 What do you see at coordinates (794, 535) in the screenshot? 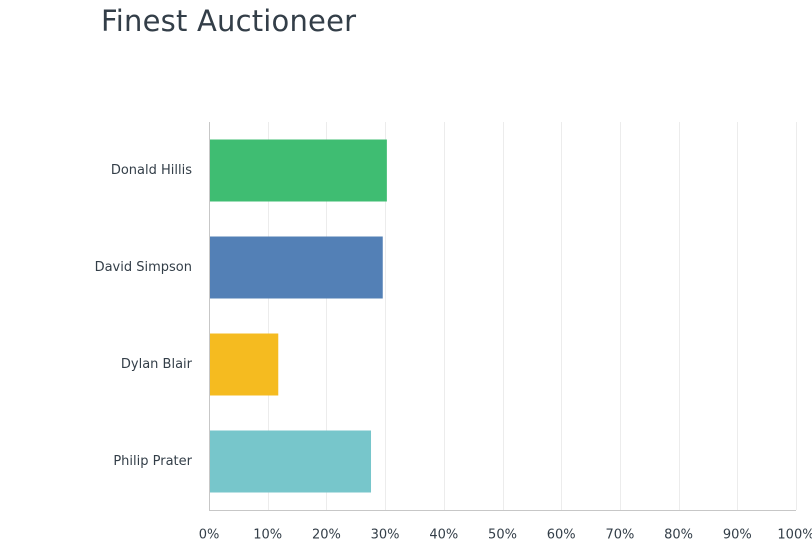
I see `x-tick-label: 100%` at bounding box center [794, 535].